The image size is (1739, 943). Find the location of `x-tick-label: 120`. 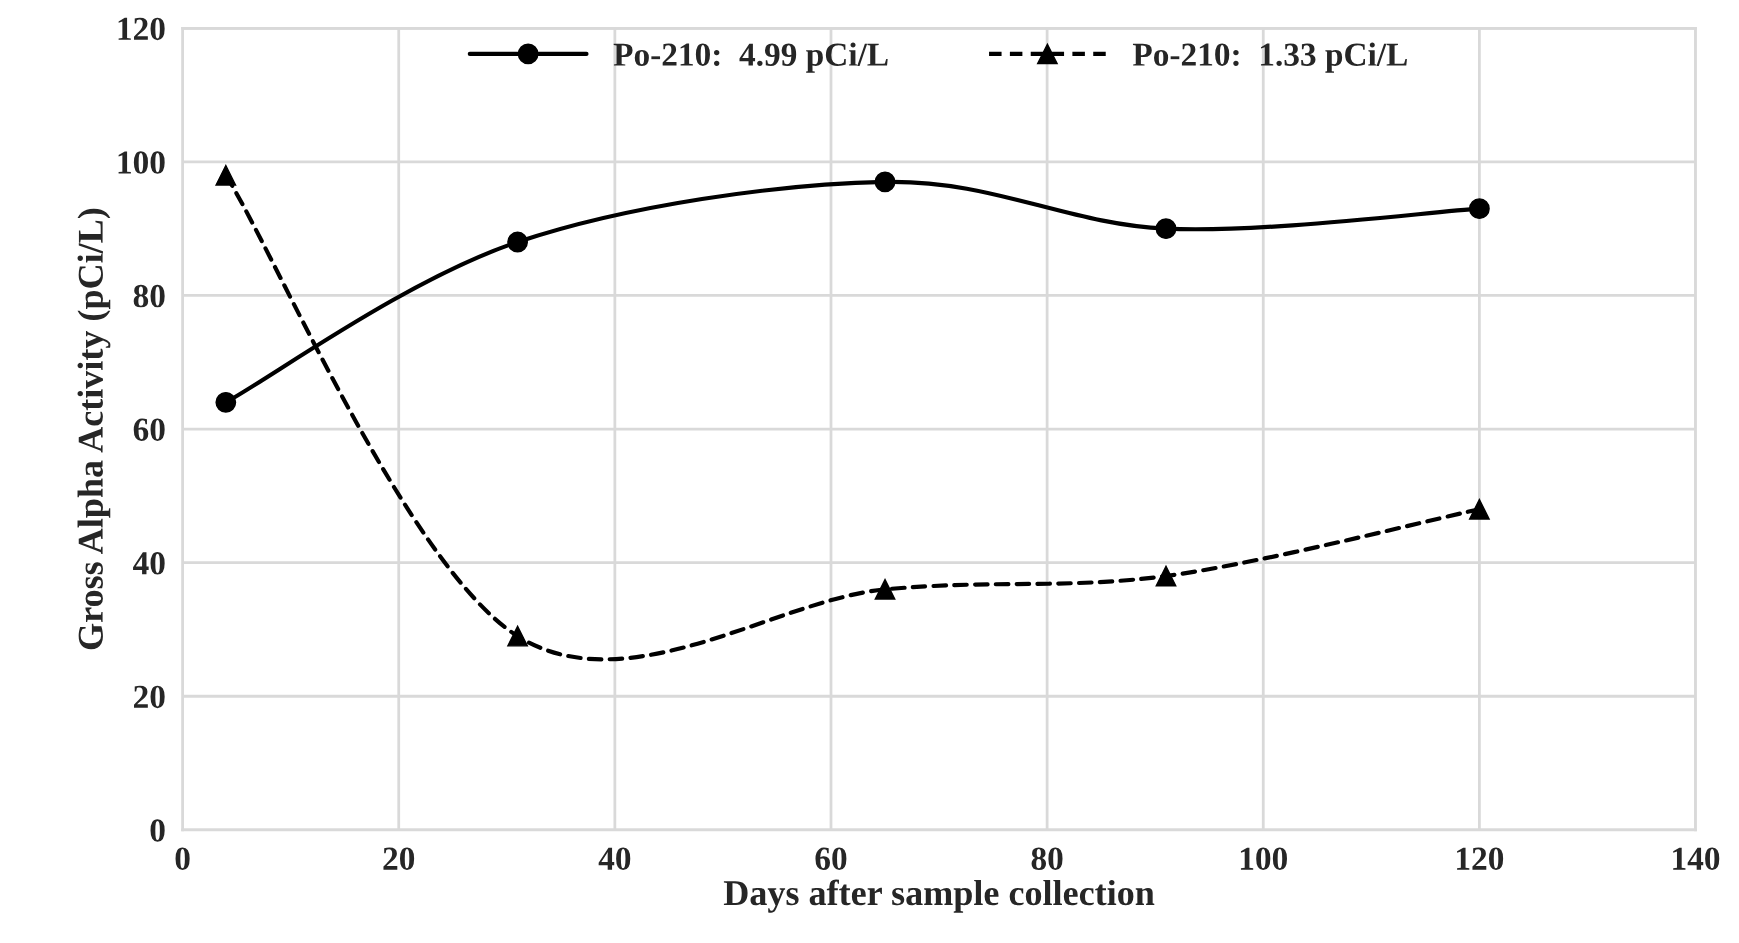

x-tick-label: 120 is located at coordinates (1480, 858).